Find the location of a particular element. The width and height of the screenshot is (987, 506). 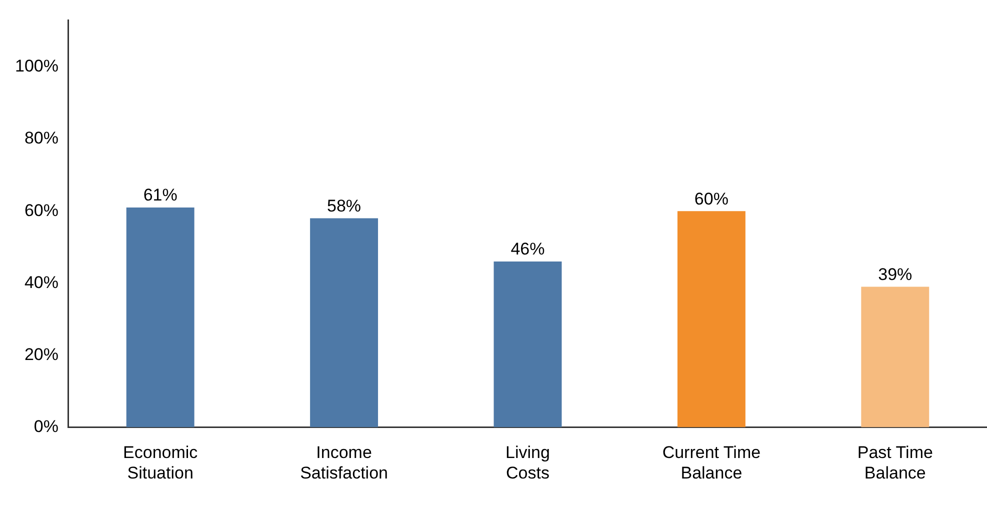

x-tick-label: Current Time Balance is located at coordinates (711, 462).